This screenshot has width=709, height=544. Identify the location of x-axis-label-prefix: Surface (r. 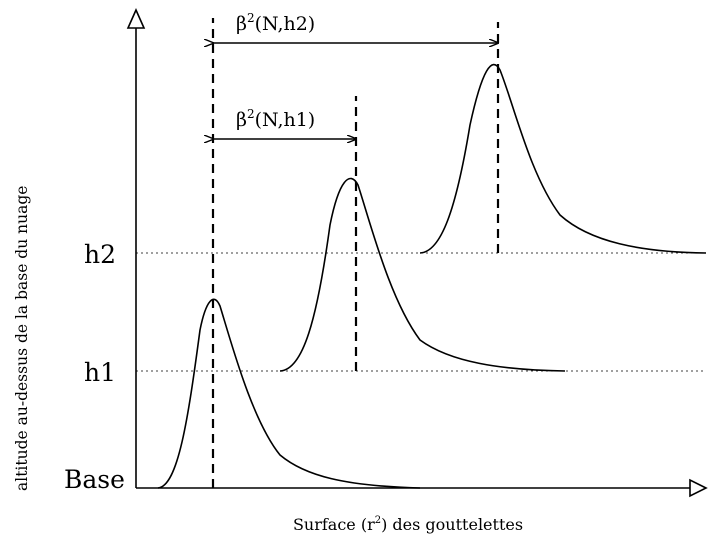
(334, 524).